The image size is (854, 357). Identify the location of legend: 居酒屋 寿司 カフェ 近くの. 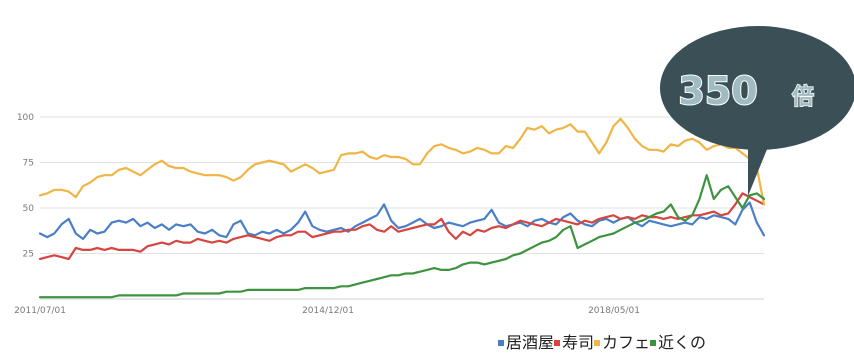
(602, 341).